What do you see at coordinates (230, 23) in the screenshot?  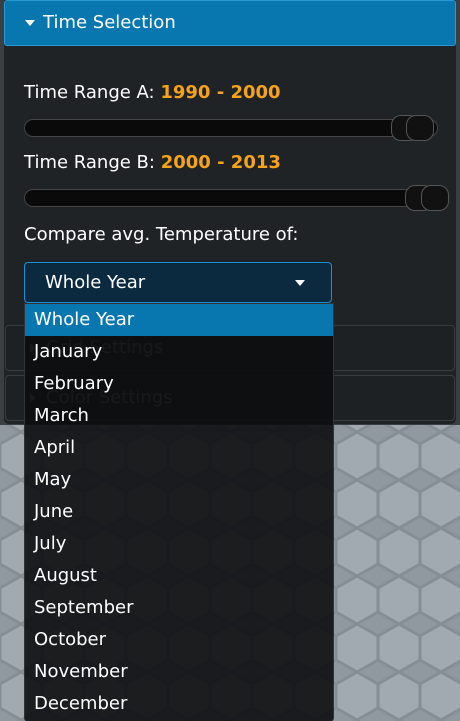 I see `panel-header: Time Selection` at bounding box center [230, 23].